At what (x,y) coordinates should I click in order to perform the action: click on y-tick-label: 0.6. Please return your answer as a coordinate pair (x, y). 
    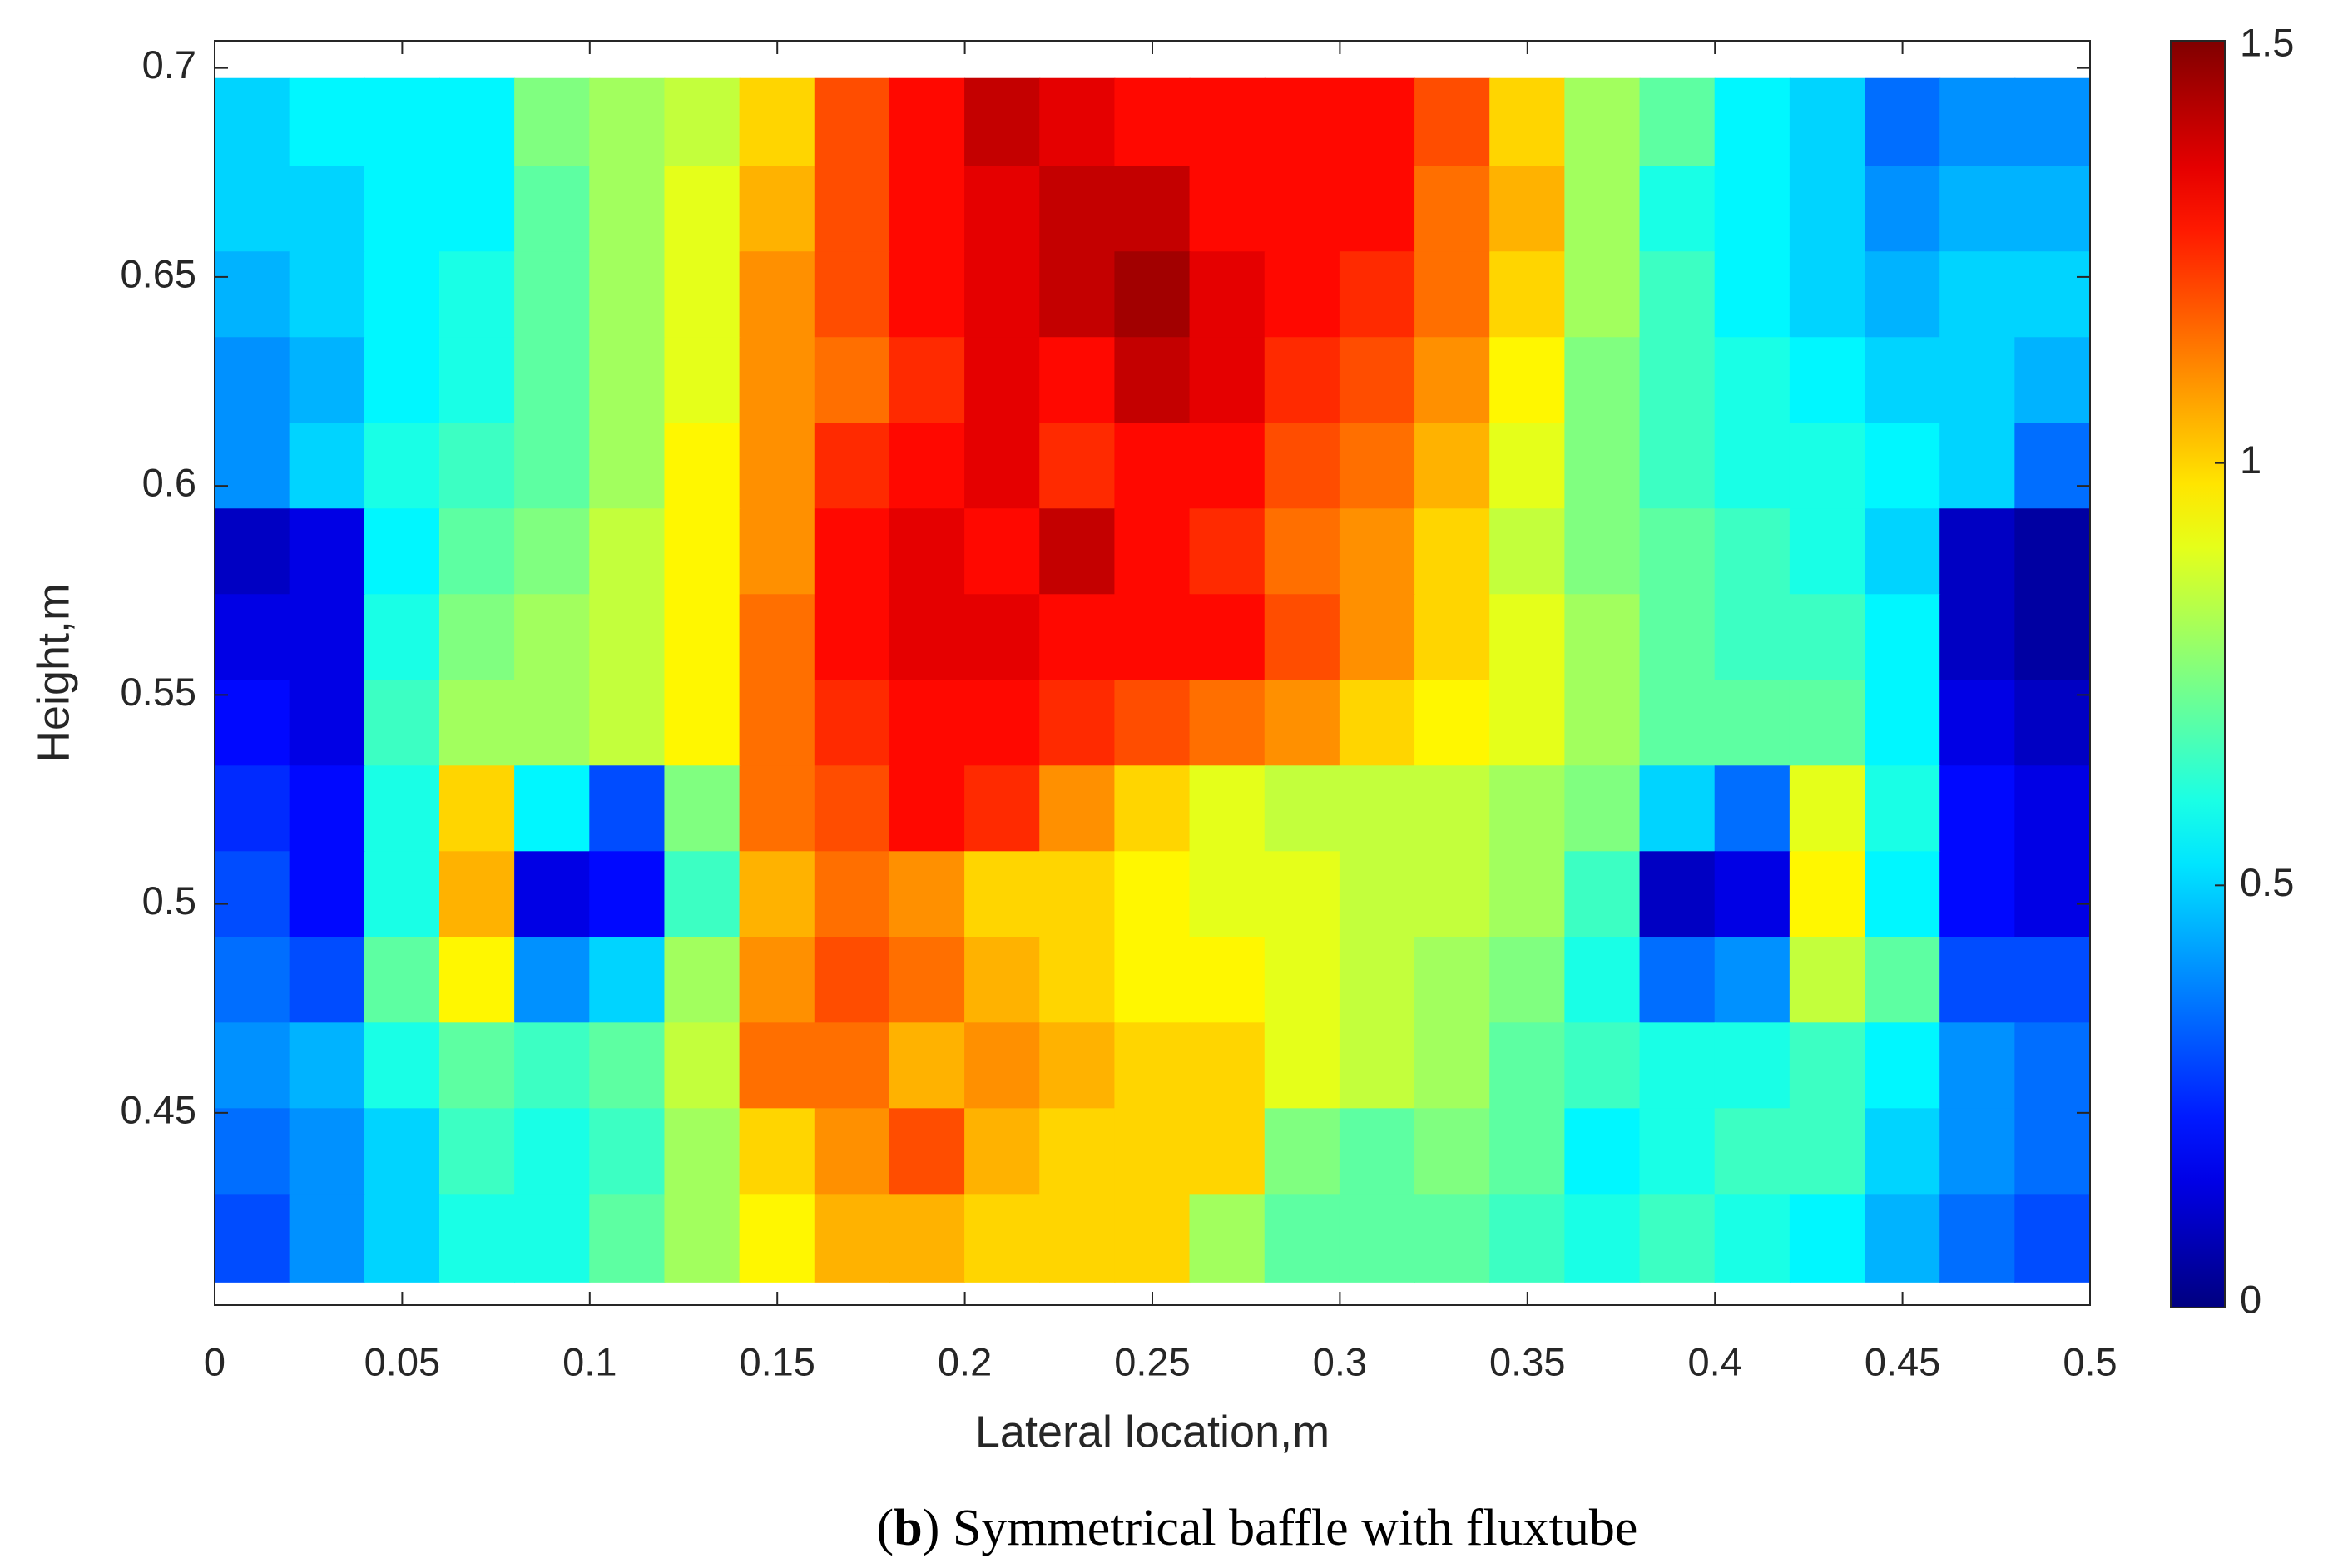
    Looking at the image, I should click on (169, 483).